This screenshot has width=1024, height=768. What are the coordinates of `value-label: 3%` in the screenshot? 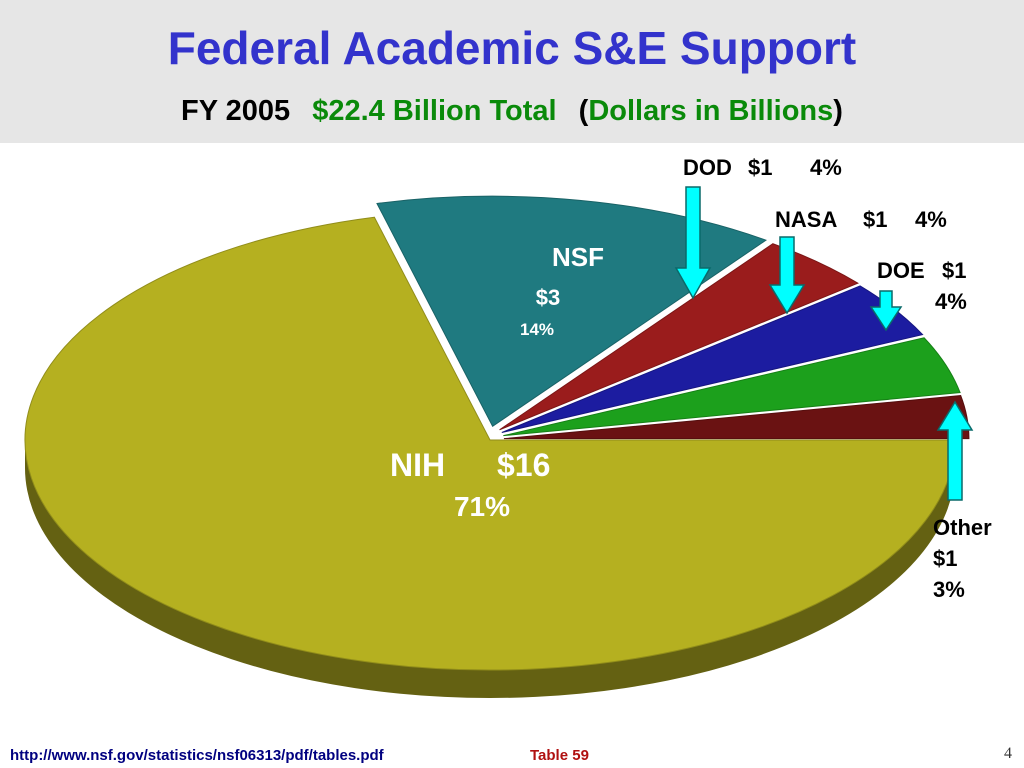 It's located at (949, 589).